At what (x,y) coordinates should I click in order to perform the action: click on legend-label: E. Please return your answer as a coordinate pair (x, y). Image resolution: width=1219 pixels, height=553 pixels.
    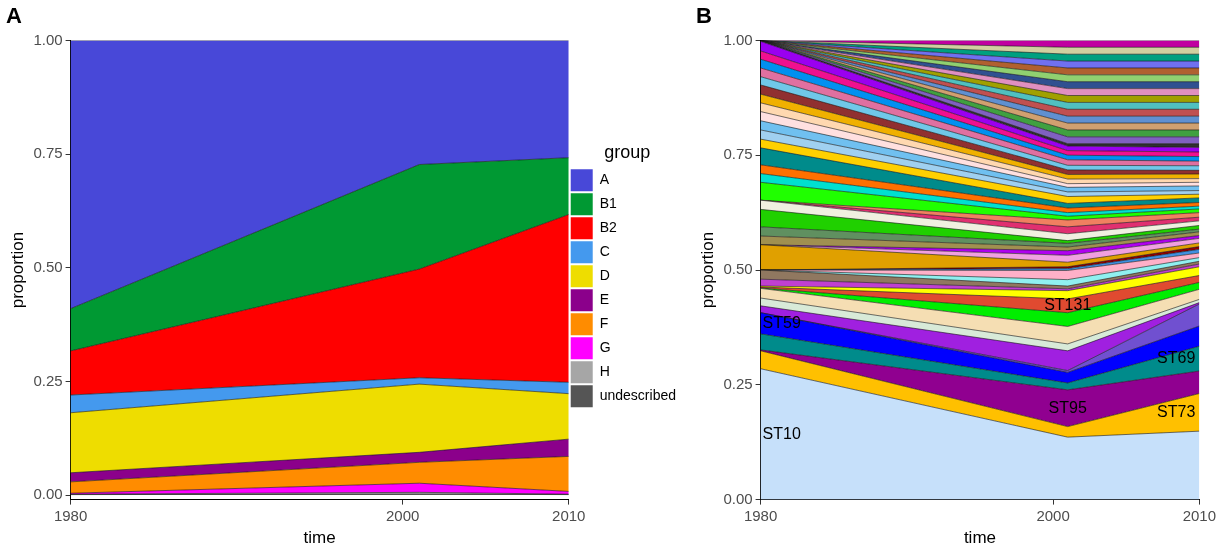
    Looking at the image, I should click on (604, 299).